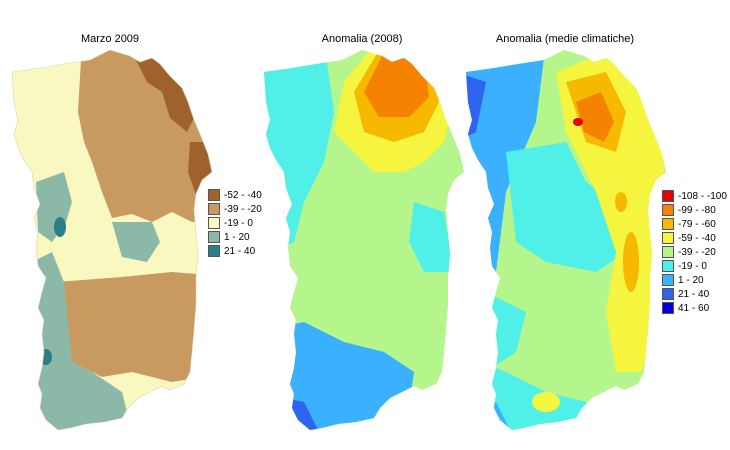 Image resolution: width=730 pixels, height=450 pixels. What do you see at coordinates (697, 238) in the screenshot?
I see `legend-label: -59 - -40` at bounding box center [697, 238].